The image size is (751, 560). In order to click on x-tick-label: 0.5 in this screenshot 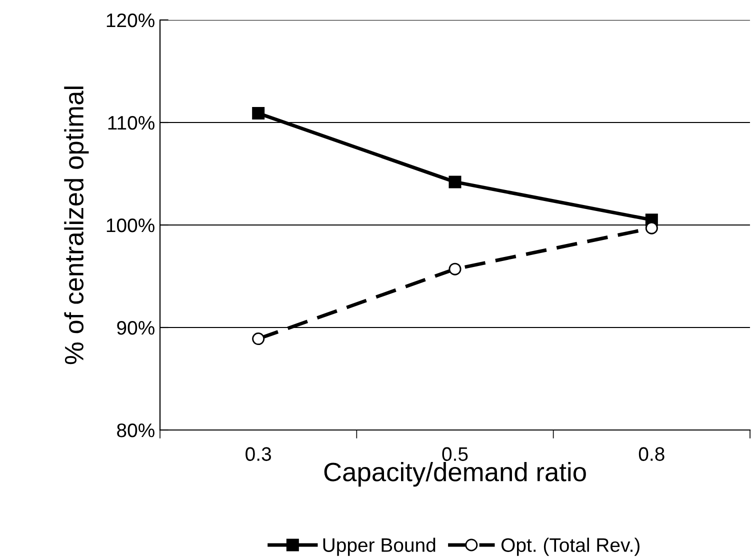, I will do `click(455, 454)`.